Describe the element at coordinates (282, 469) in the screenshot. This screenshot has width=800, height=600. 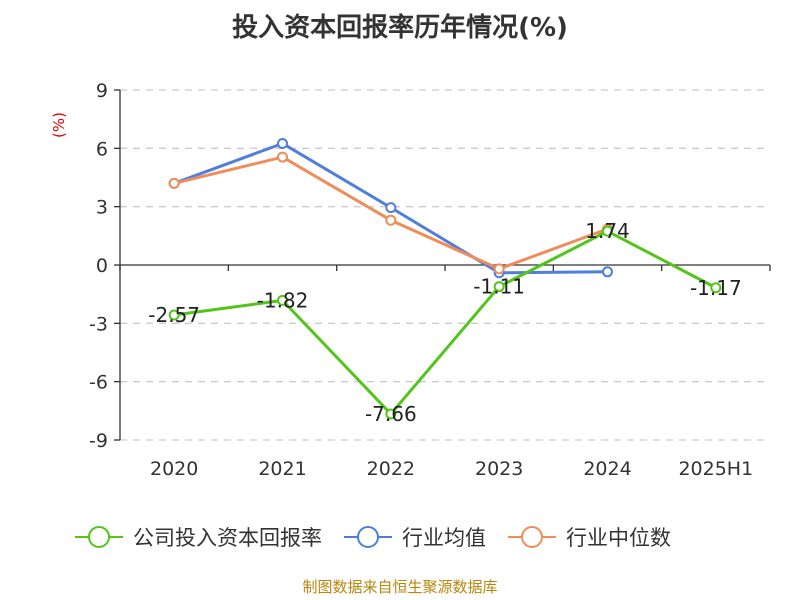
I see `x-tick-label: 2021` at that location.